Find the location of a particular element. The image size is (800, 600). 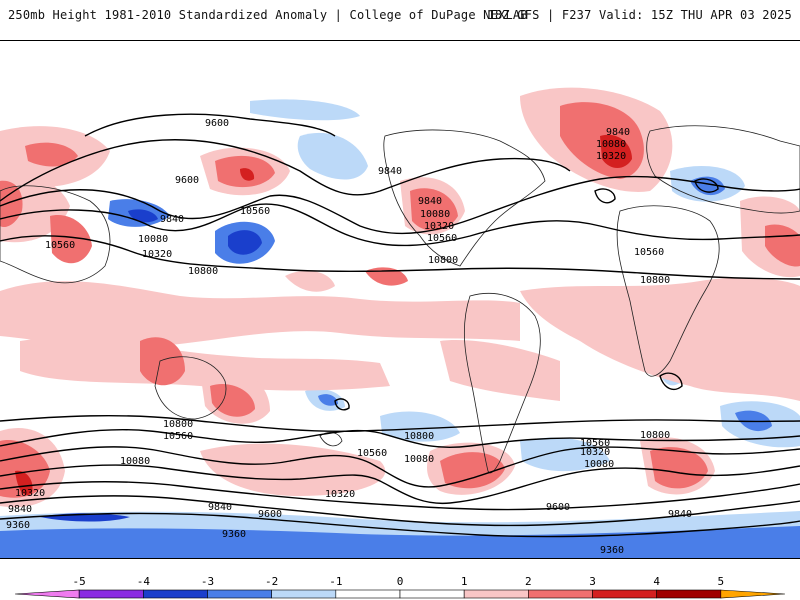

colorbar-tick-label: -1 is located at coordinates (335, 581).